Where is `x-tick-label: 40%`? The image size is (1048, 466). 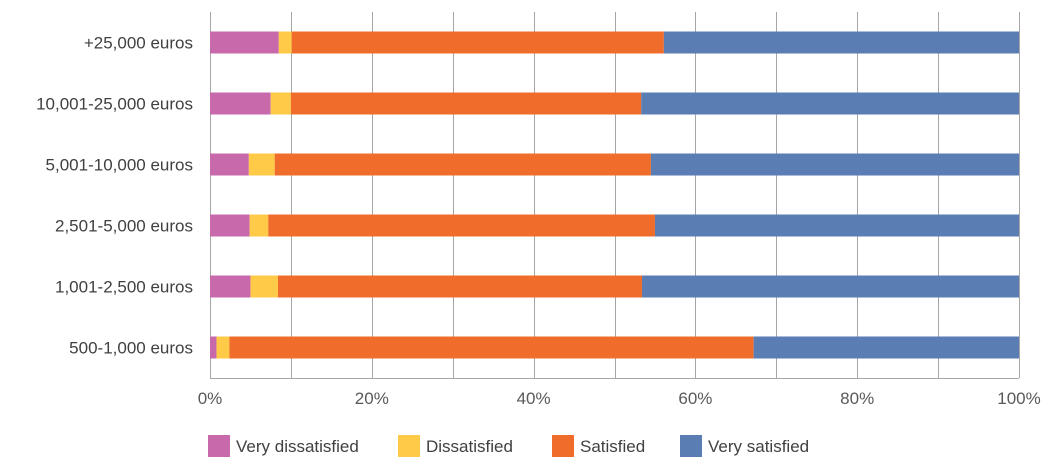
x-tick-label: 40% is located at coordinates (534, 398).